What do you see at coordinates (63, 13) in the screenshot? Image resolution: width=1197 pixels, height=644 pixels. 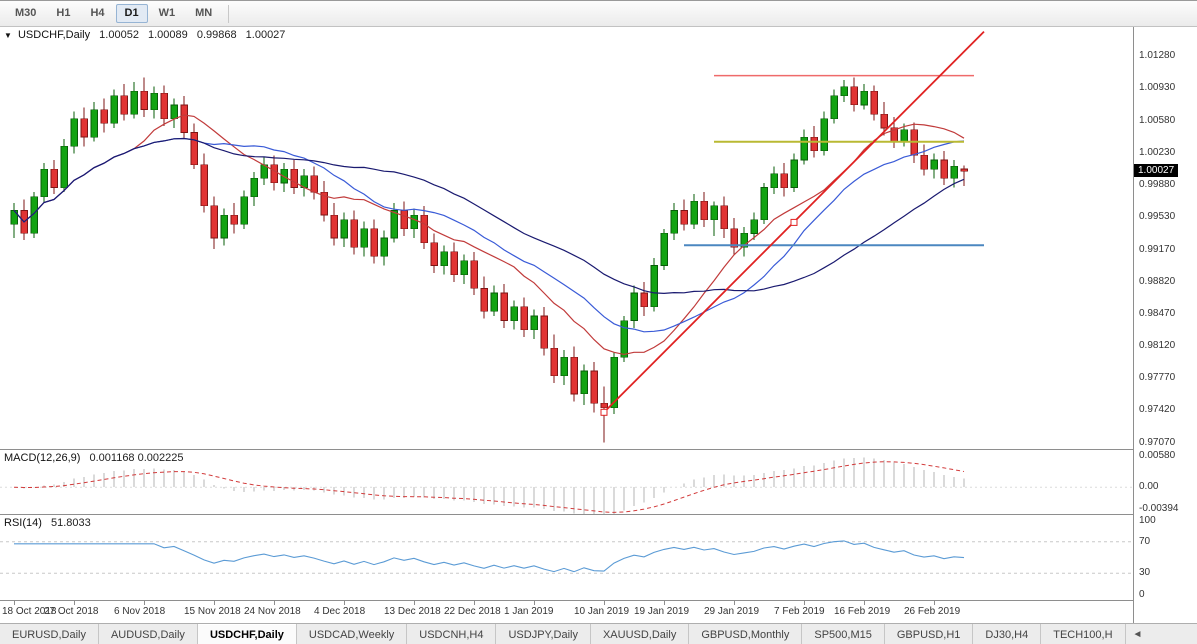 I see `timeframe-button-h1: H1` at bounding box center [63, 13].